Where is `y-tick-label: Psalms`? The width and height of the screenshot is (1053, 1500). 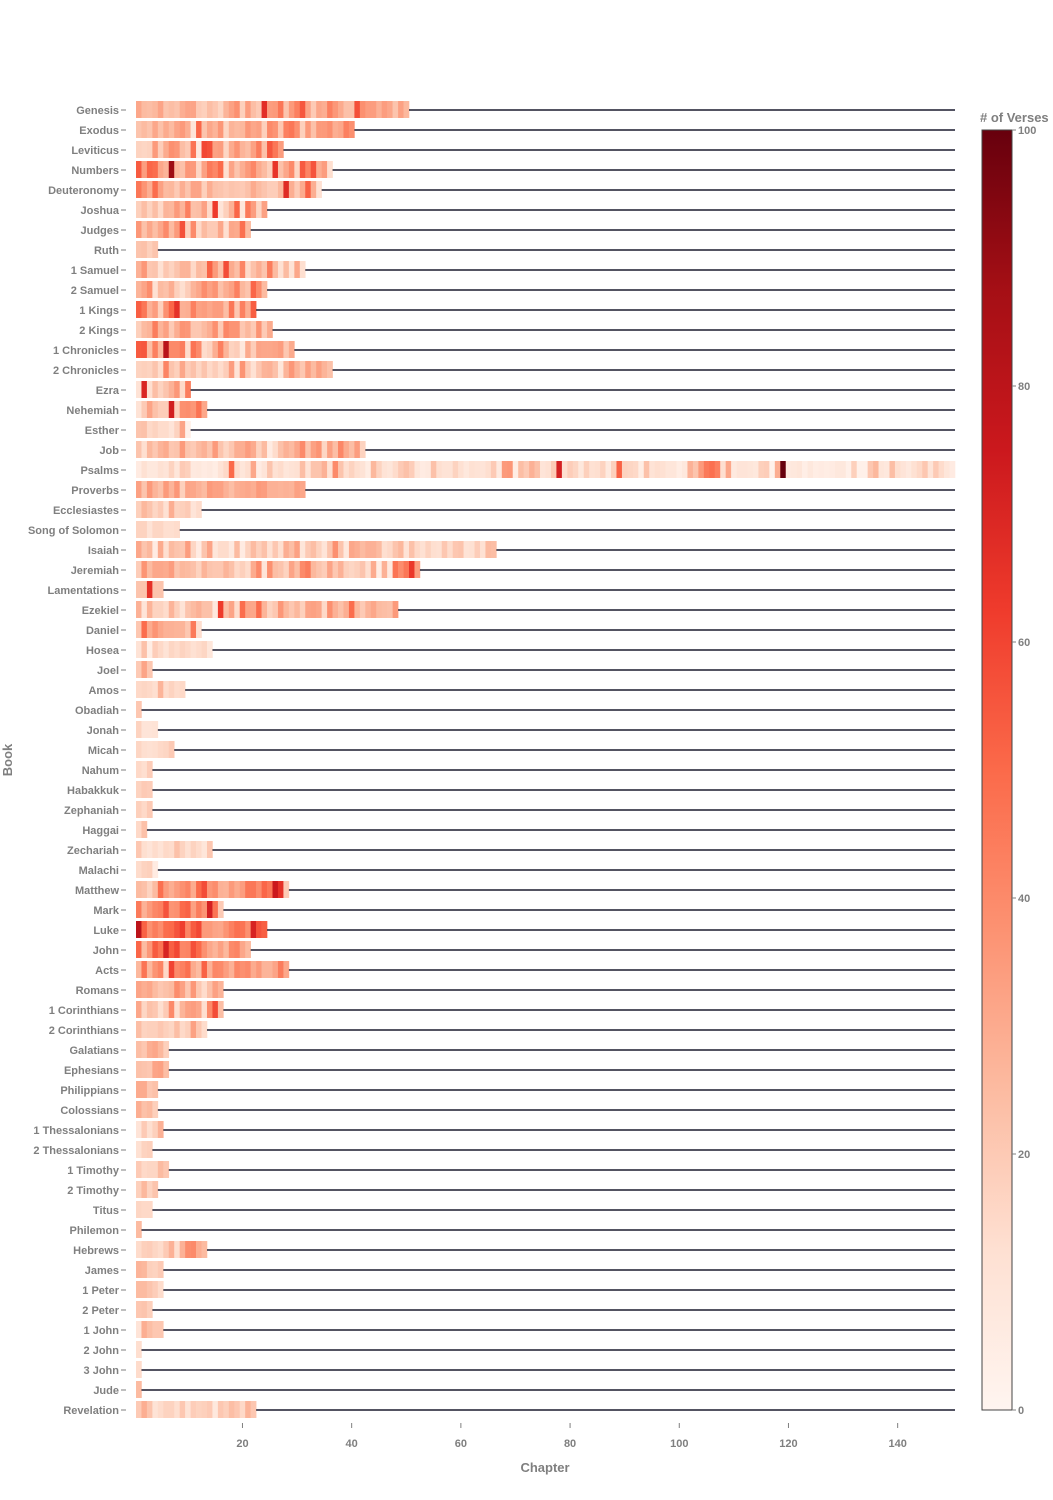
y-tick-label: Psalms is located at coordinates (99, 471).